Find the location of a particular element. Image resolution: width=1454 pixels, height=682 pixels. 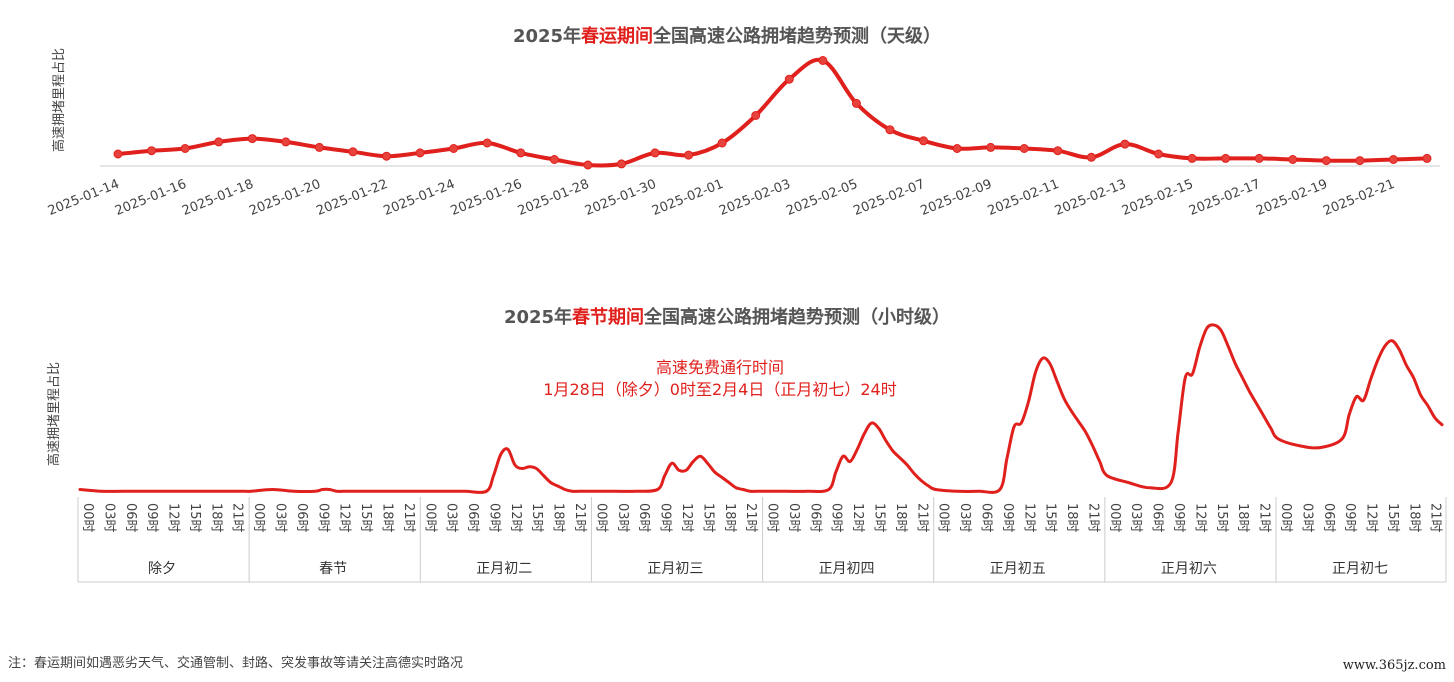

top-x-tick-label: 2025-02-01 is located at coordinates (688, 198).